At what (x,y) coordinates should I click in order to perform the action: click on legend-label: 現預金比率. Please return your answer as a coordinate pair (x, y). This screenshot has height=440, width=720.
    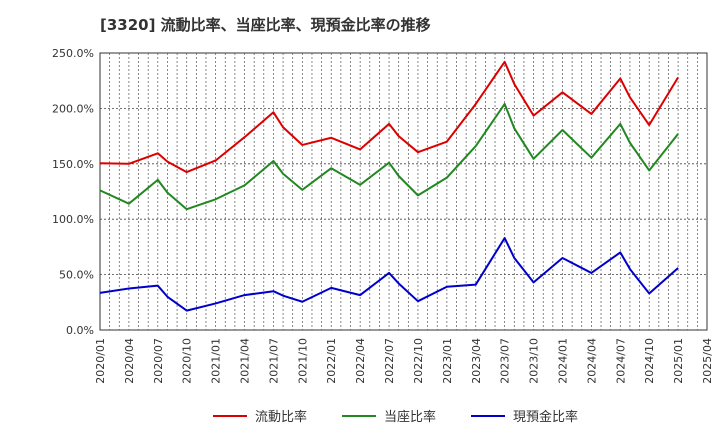
    Looking at the image, I should click on (545, 417).